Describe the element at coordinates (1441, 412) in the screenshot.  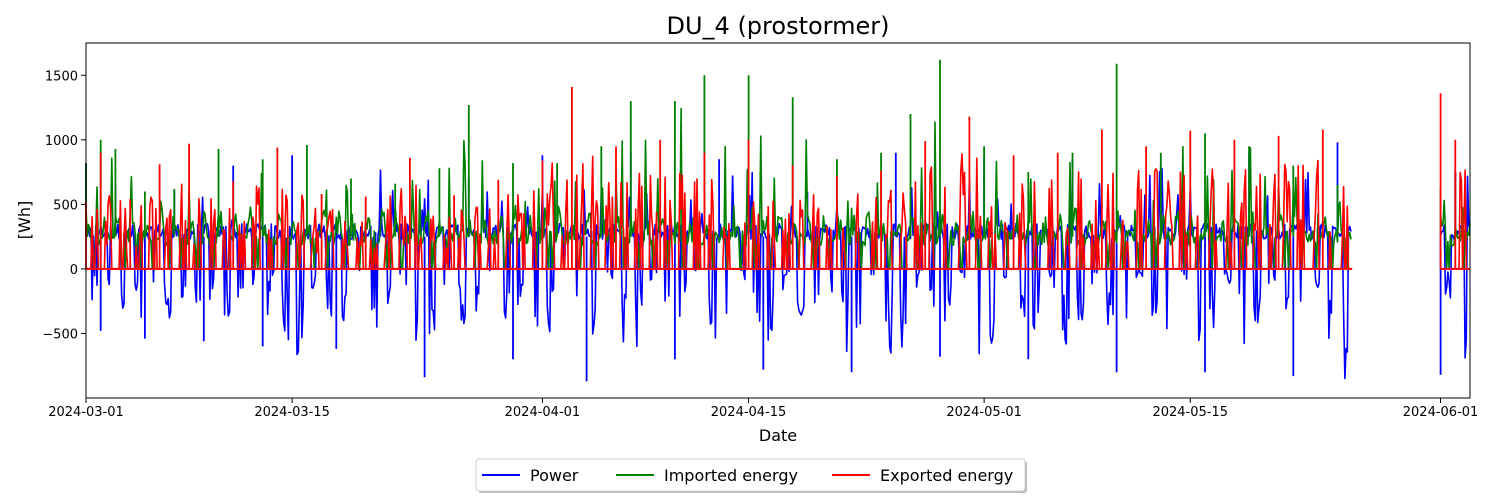
I see `x-tick-label: 2024-06-01` at that location.